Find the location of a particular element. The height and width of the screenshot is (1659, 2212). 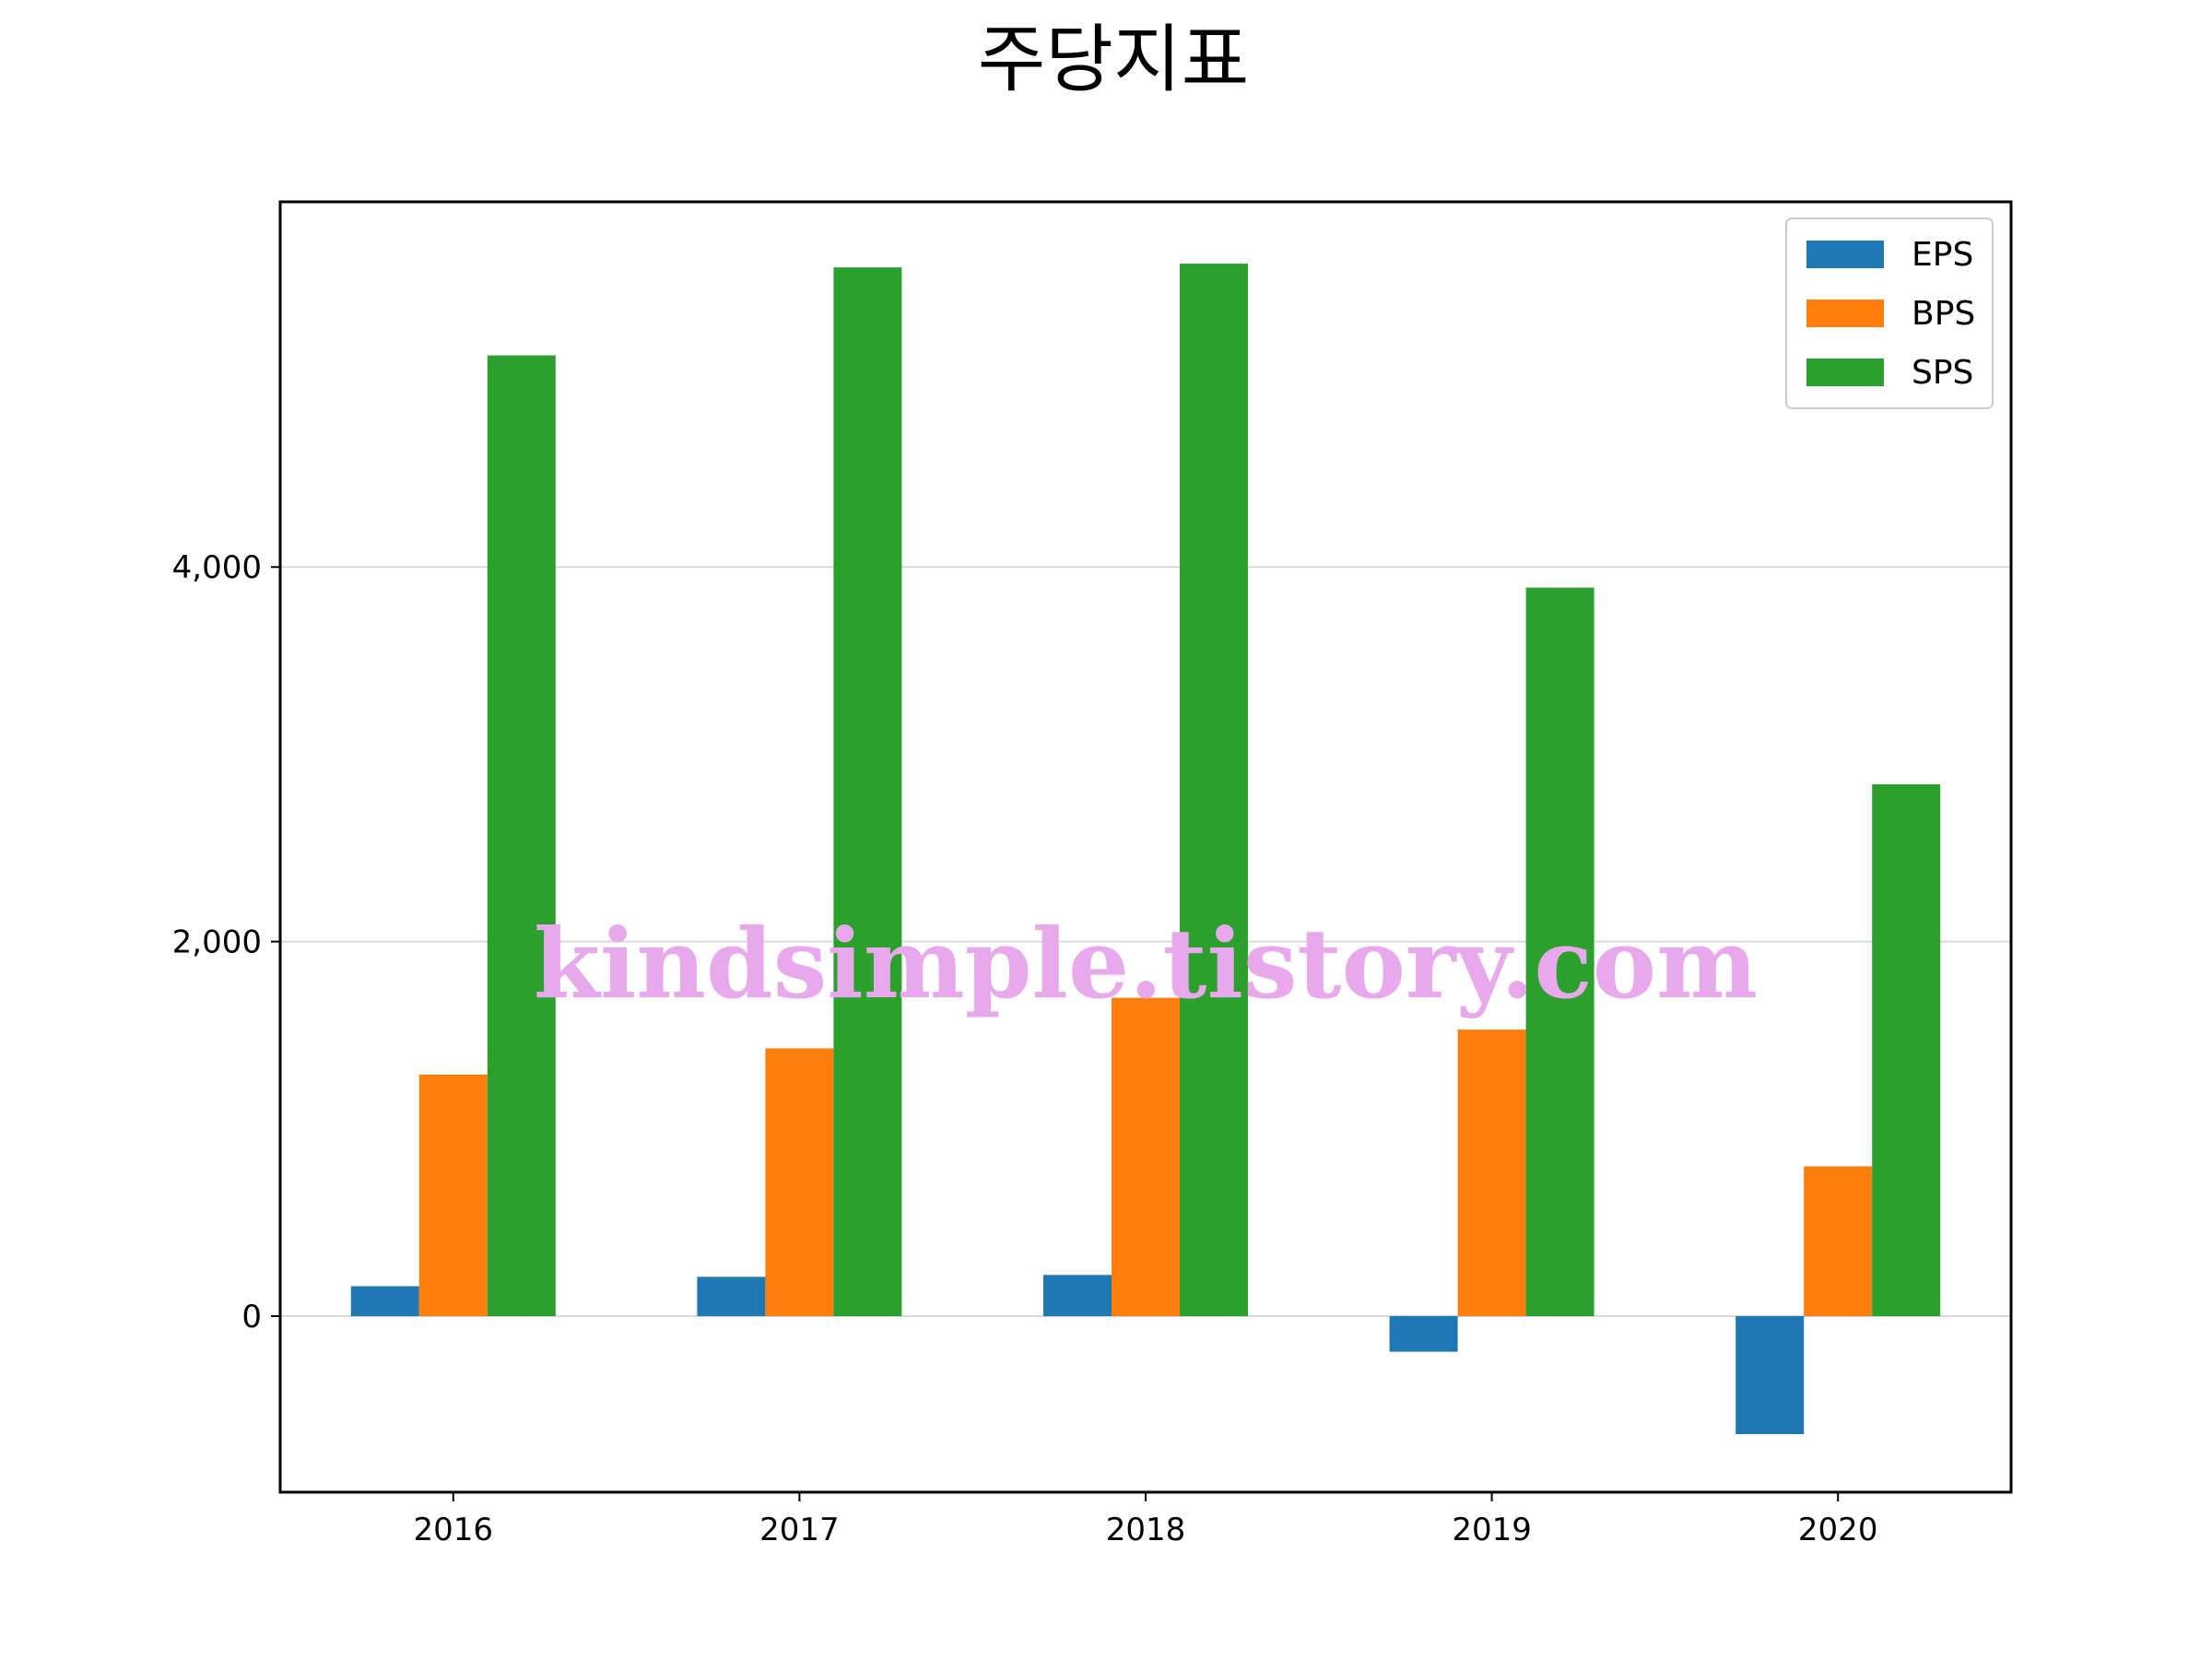

y-tick-label: 0 is located at coordinates (251, 1317).